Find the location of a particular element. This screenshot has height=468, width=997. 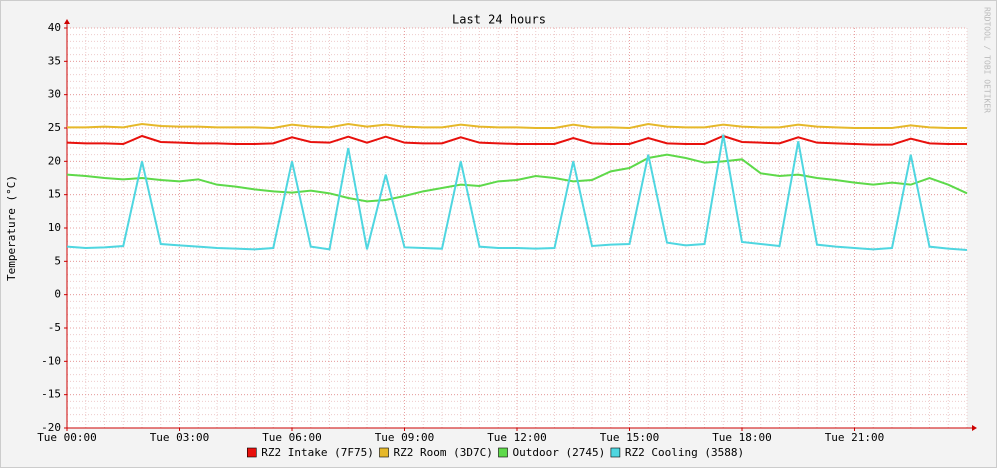

y-tick-label: 15 is located at coordinates (54, 194).